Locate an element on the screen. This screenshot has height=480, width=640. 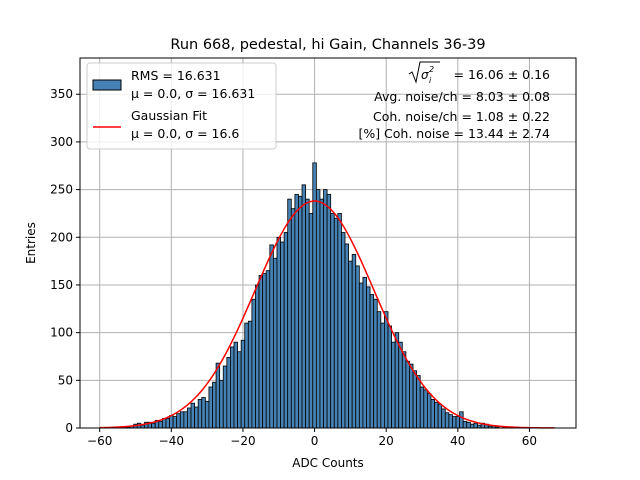
x-tick-label: 20 is located at coordinates (386, 441).